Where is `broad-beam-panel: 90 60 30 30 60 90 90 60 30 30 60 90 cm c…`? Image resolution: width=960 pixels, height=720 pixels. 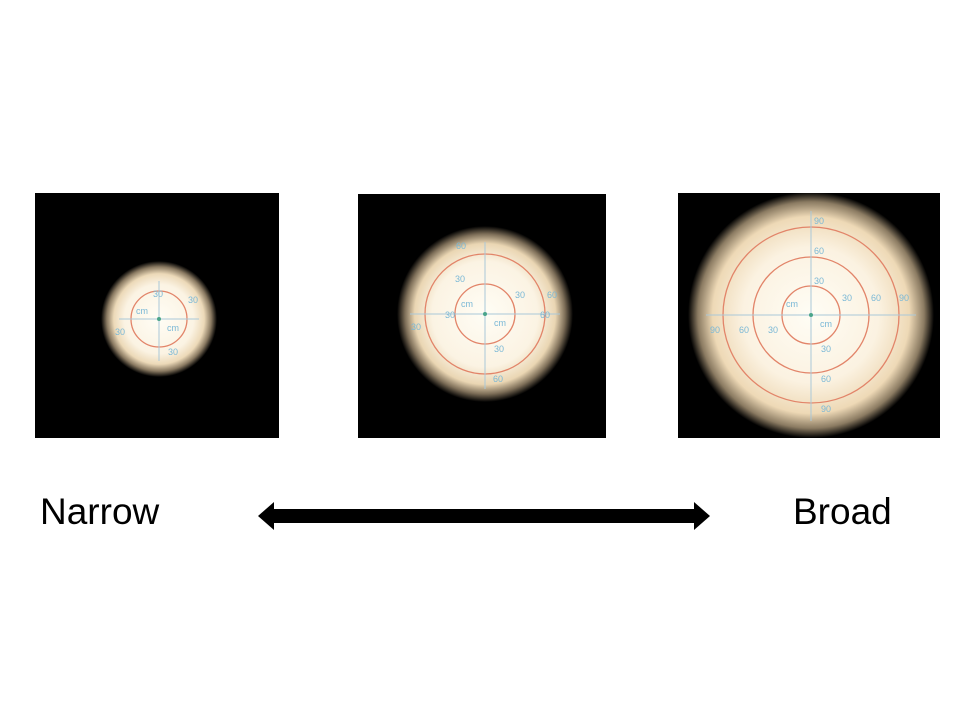 broad-beam-panel: 90 60 30 30 60 90 90 60 30 30 60 90 cm c… is located at coordinates (809, 315).